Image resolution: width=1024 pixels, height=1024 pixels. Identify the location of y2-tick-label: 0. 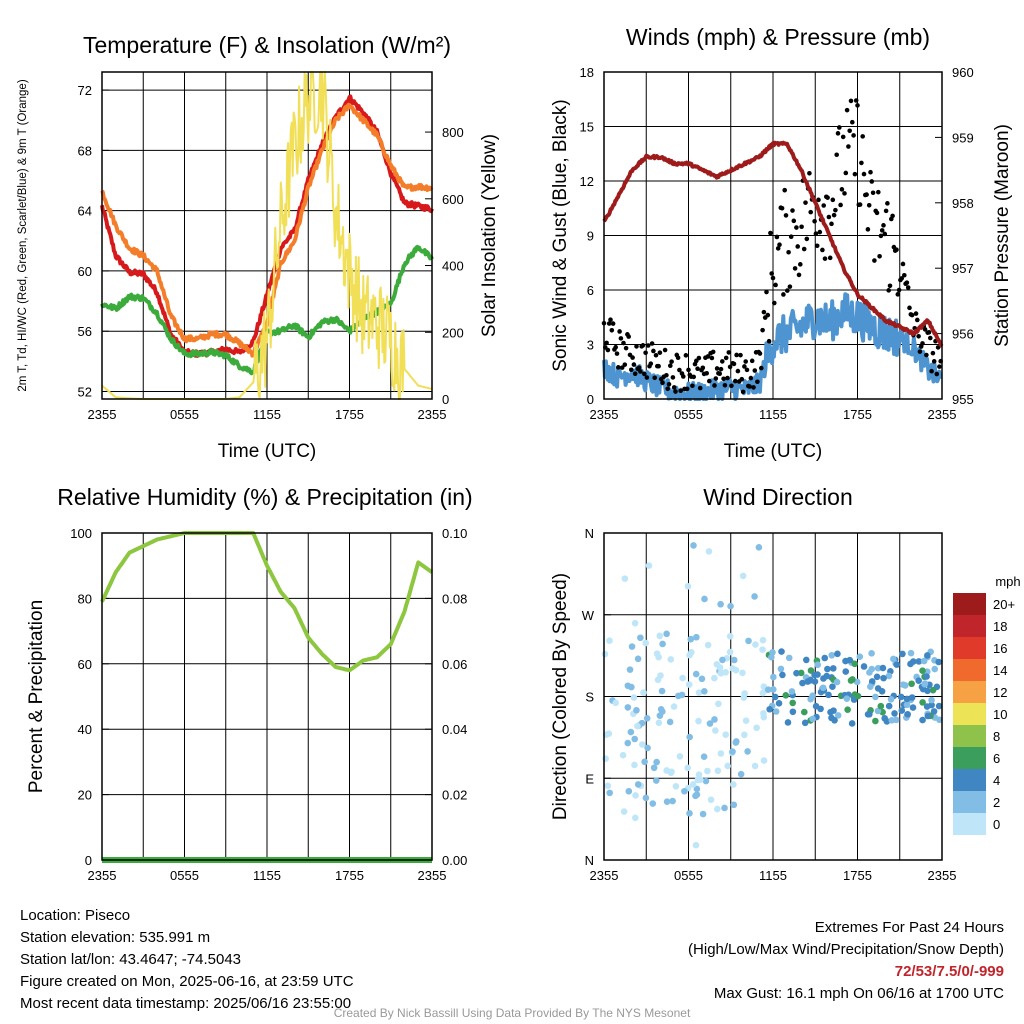
(445, 399).